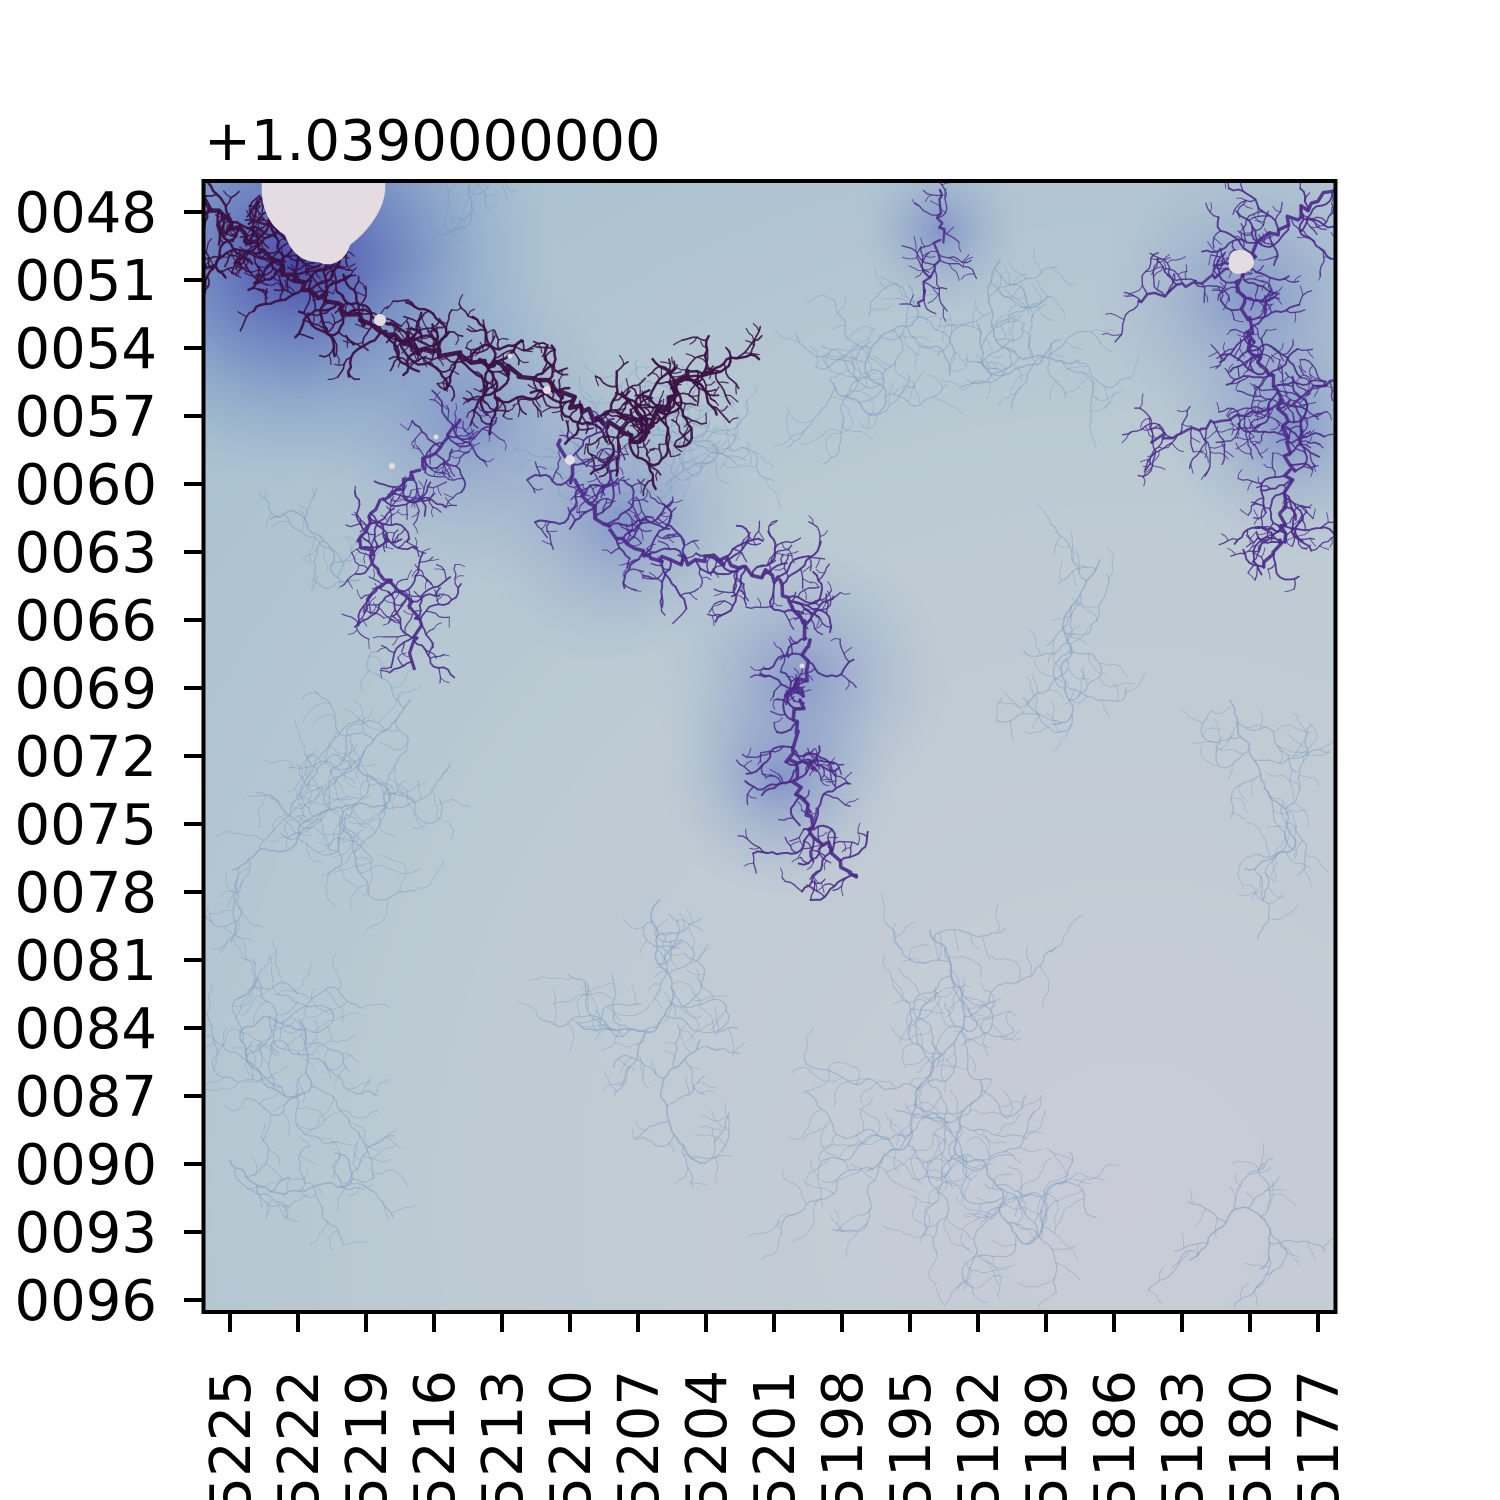 The image size is (1500, 1500). I want to click on dendrite-left-branch, so click(401, 485).